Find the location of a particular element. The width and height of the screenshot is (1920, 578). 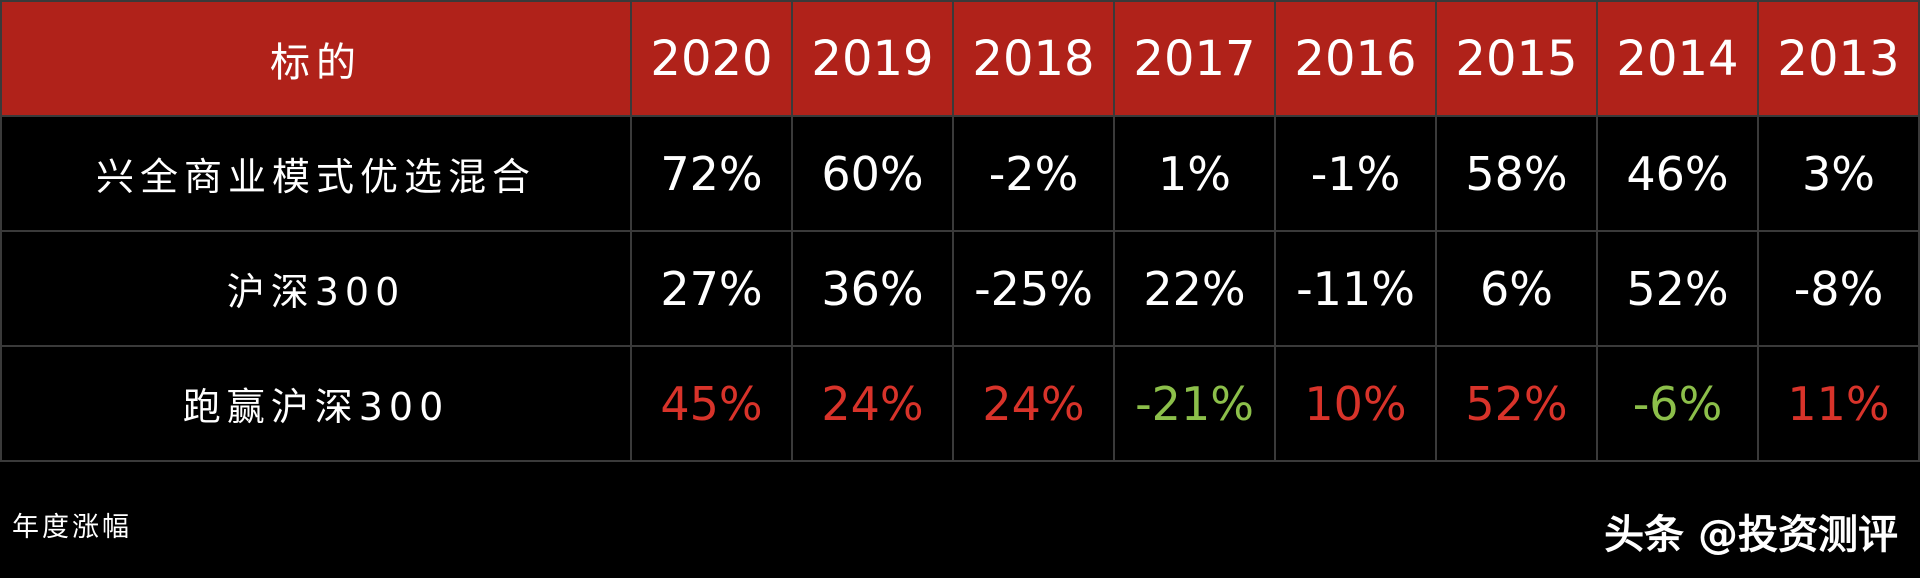

table-cell: 3% is located at coordinates (1838, 173).